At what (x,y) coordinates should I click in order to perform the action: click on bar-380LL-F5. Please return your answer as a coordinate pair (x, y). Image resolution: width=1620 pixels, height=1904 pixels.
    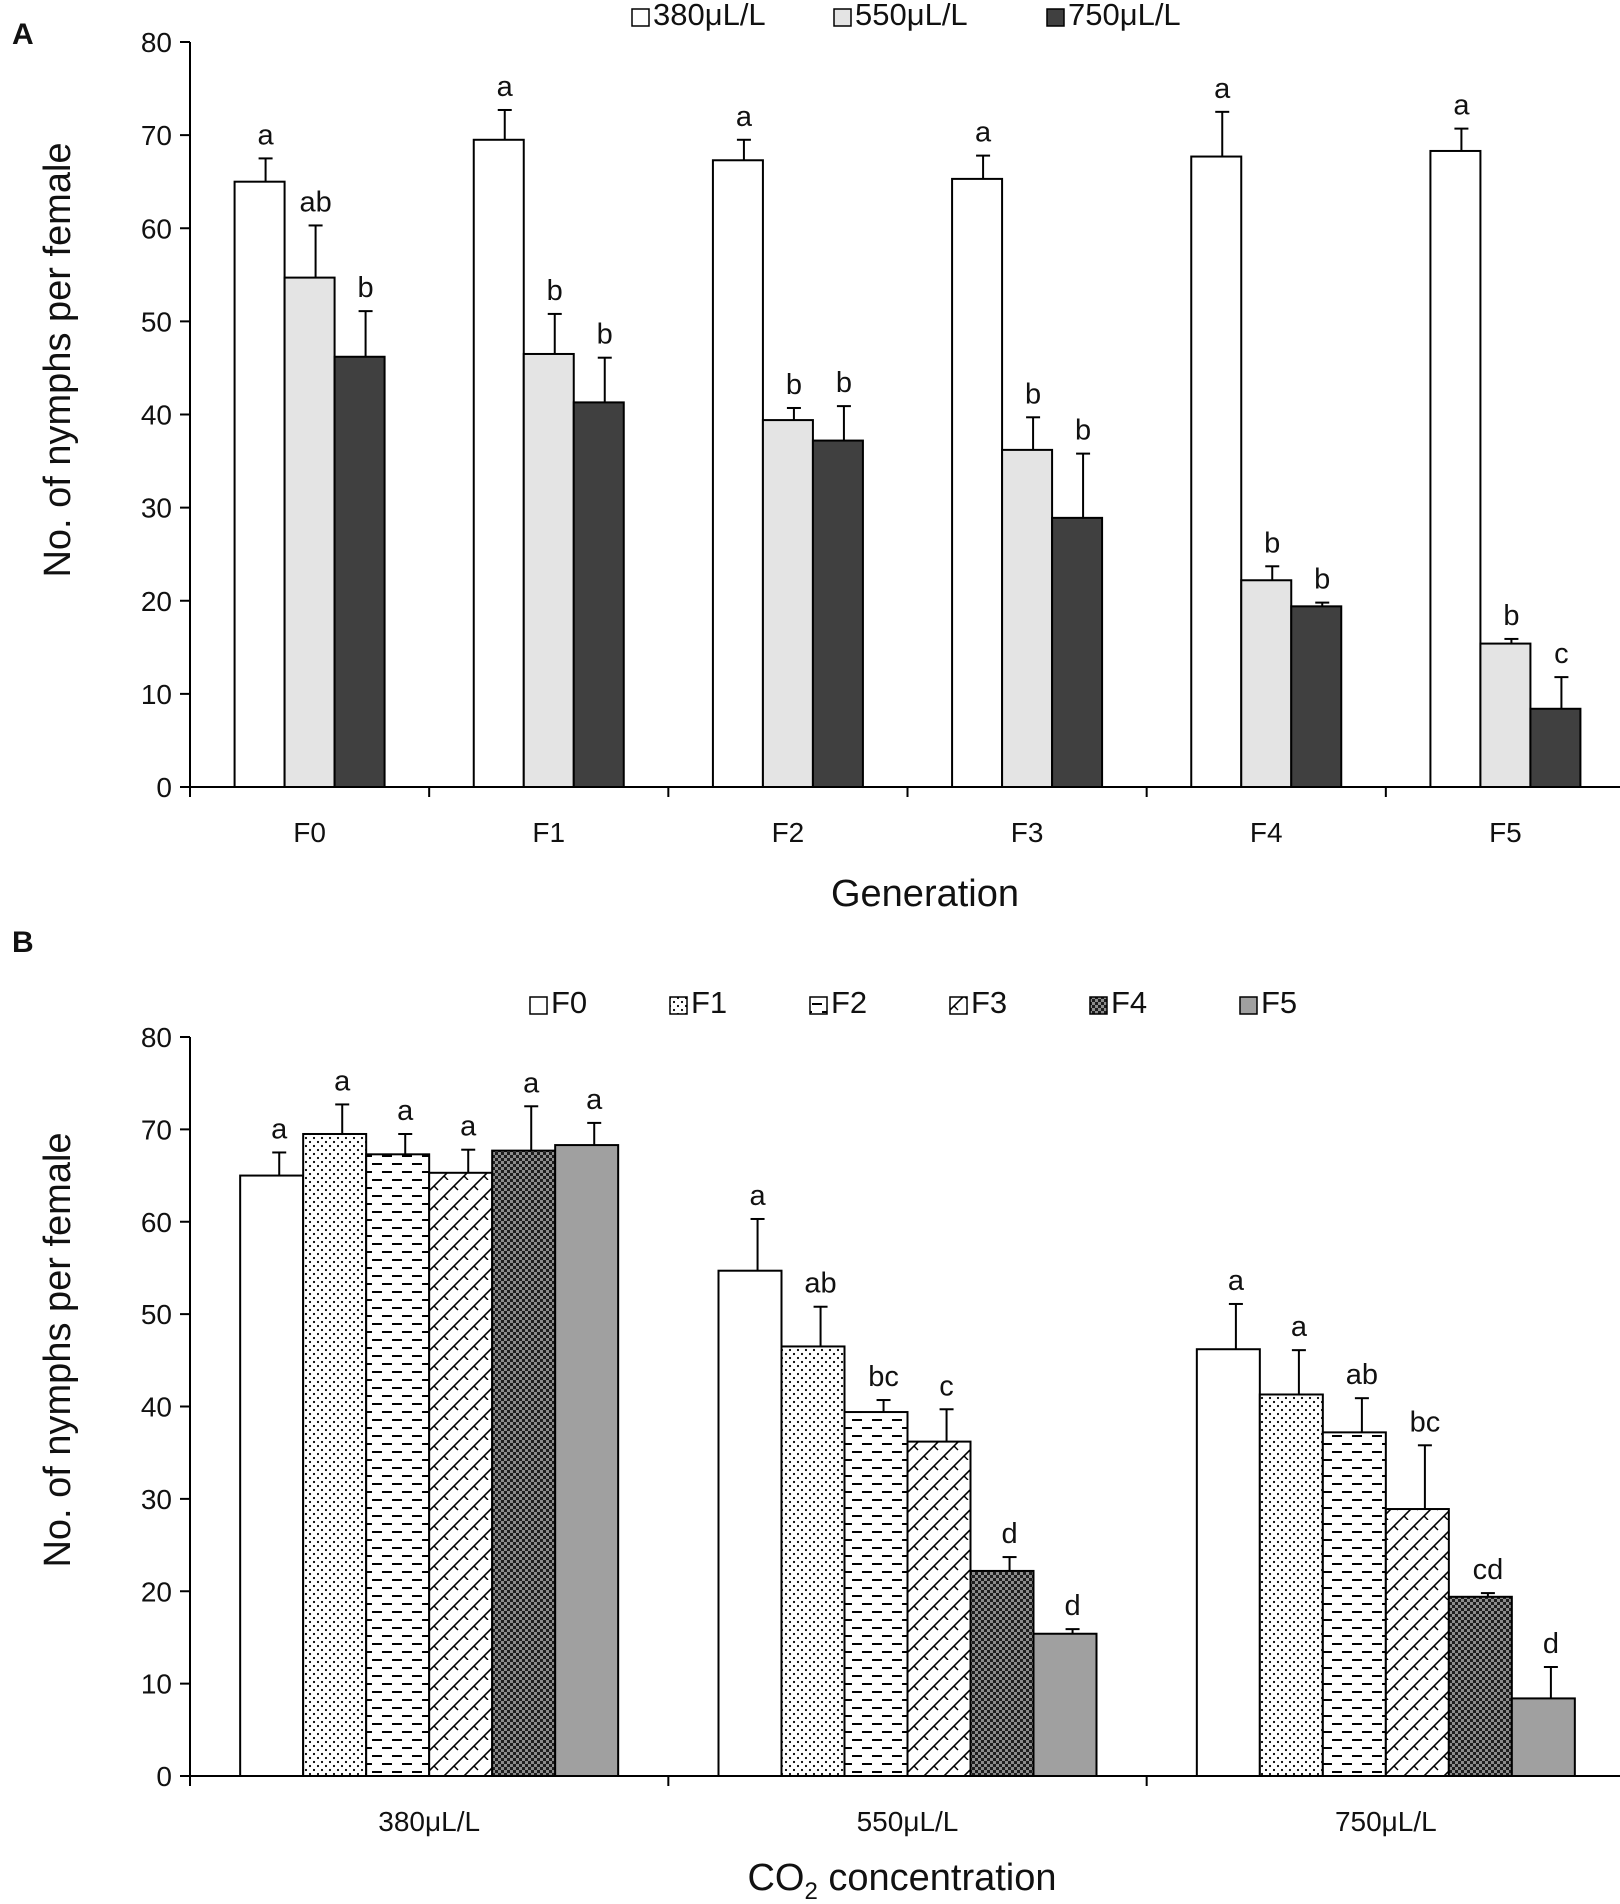
    Looking at the image, I should click on (1455, 469).